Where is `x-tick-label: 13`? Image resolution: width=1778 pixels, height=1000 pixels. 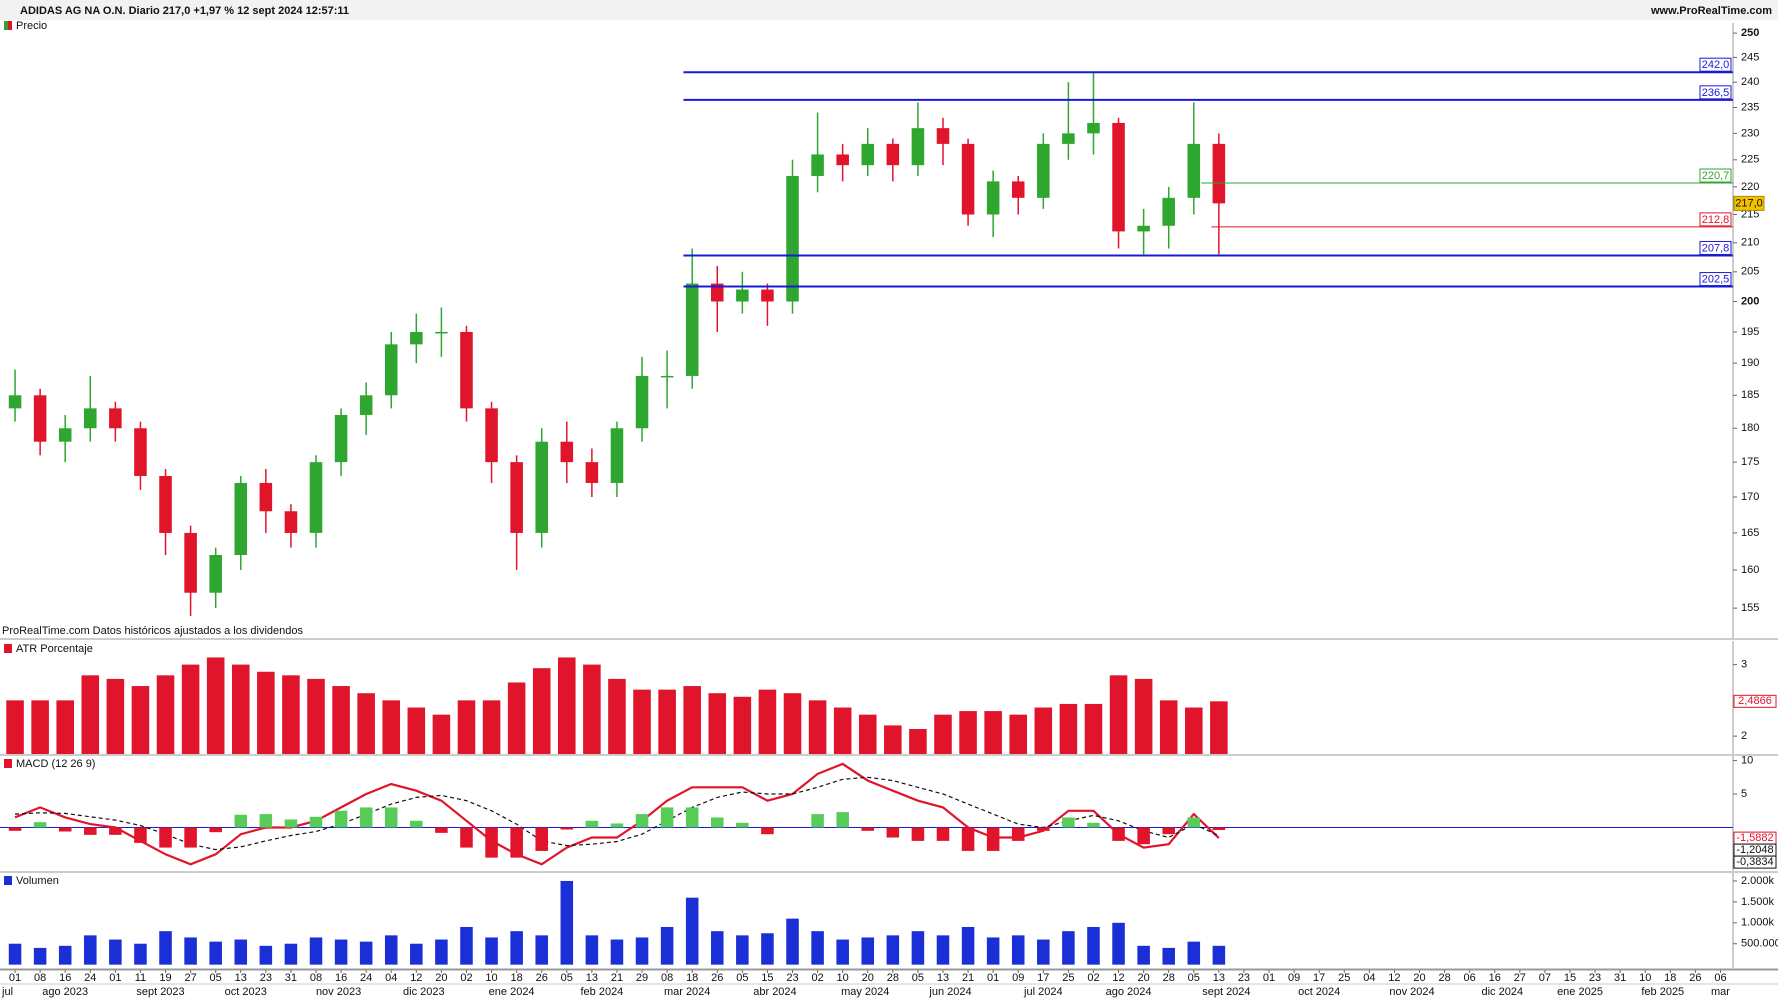
x-tick-label: 13 is located at coordinates (943, 978).